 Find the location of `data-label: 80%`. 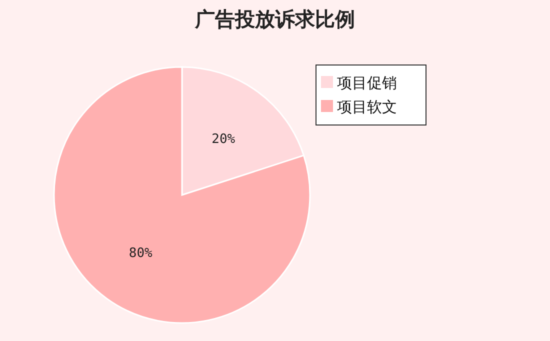

data-label: 80% is located at coordinates (140, 253).